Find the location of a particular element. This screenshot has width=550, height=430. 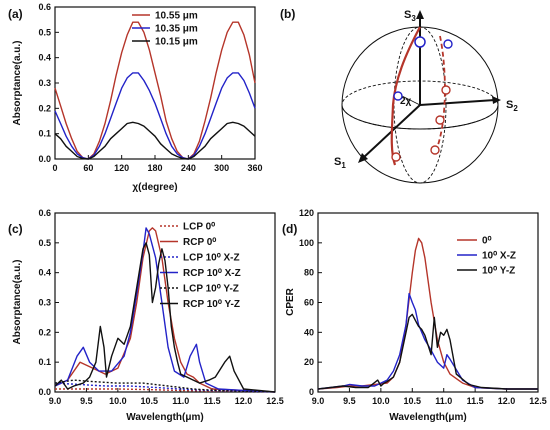

y-tick-label: 40 is located at coordinates (309, 332).